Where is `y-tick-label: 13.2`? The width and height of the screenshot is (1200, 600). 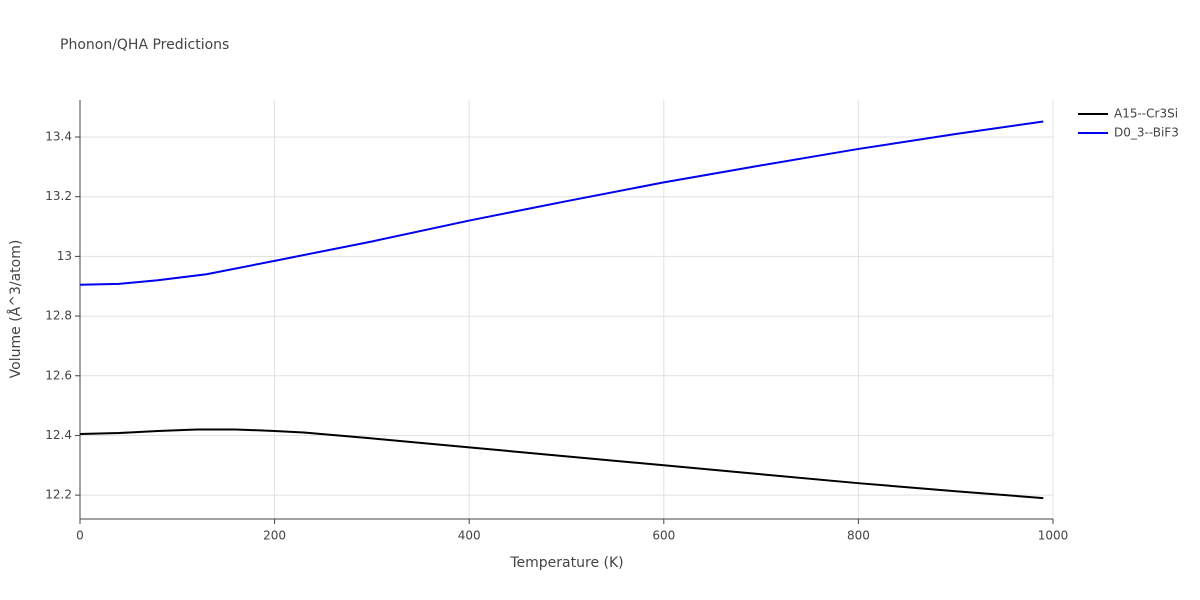
y-tick-label: 13.2 is located at coordinates (58, 196).